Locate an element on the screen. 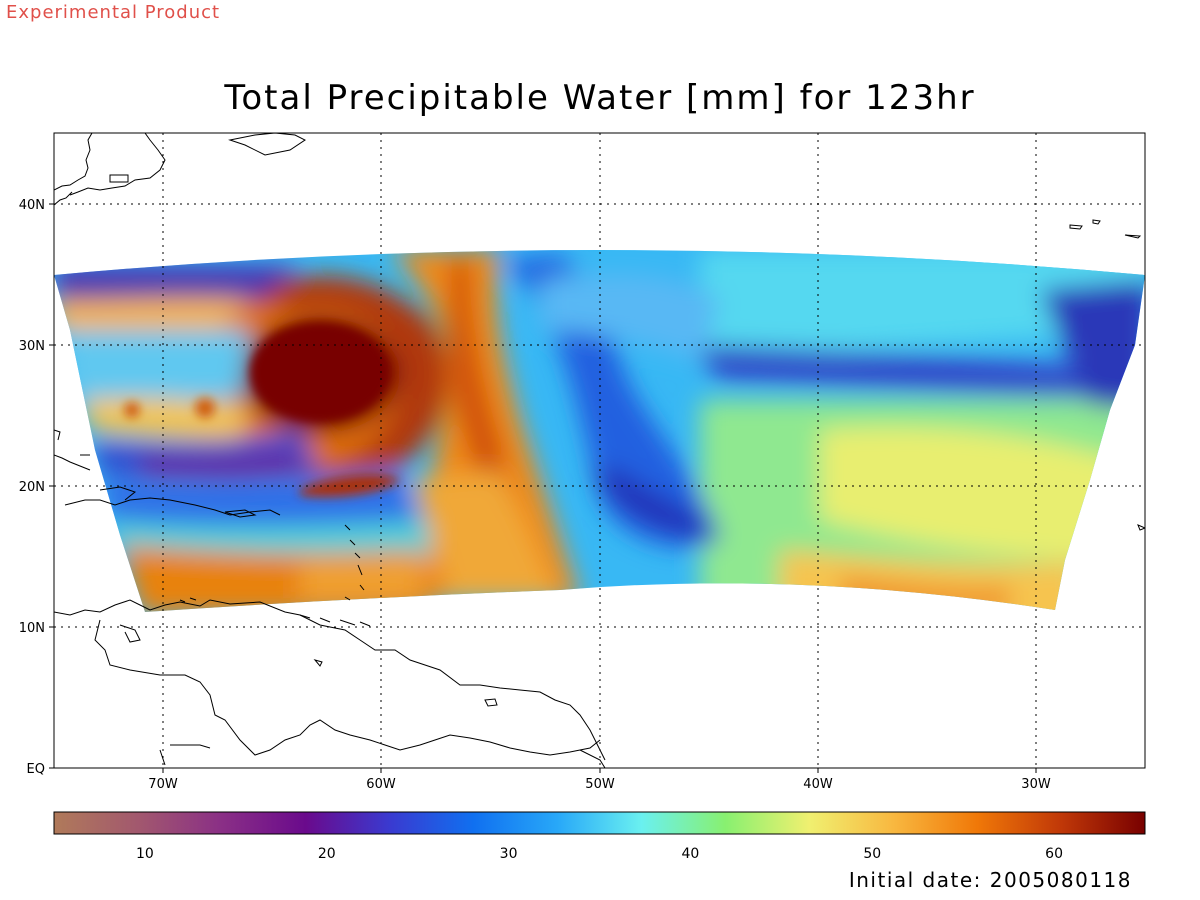 The image size is (1200, 900). x-tick-label: 60W is located at coordinates (381, 784).